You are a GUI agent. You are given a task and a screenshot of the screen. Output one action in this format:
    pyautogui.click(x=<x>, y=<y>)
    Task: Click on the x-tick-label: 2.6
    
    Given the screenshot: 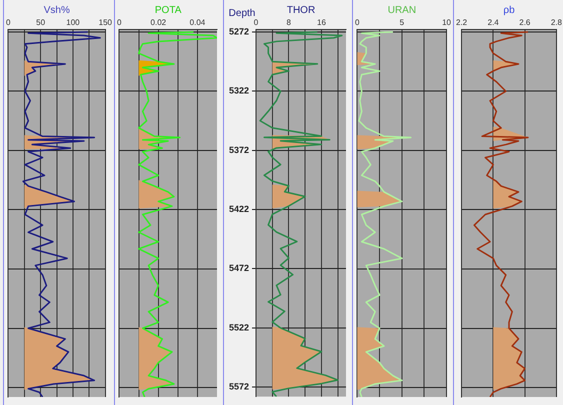 What is the action you would take?
    pyautogui.click(x=525, y=23)
    